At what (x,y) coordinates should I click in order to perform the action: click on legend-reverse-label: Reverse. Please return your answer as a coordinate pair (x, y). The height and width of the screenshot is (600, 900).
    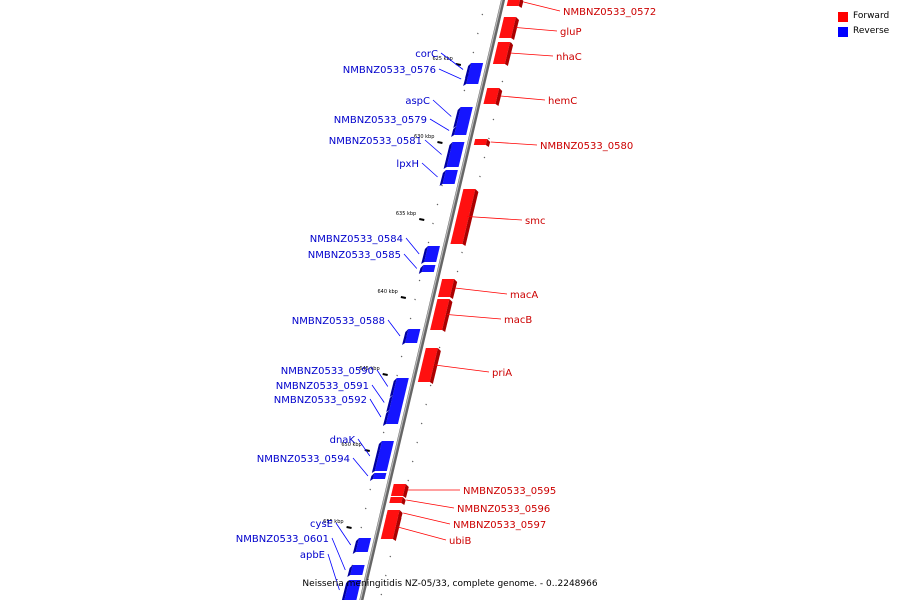
    Looking at the image, I should click on (871, 31).